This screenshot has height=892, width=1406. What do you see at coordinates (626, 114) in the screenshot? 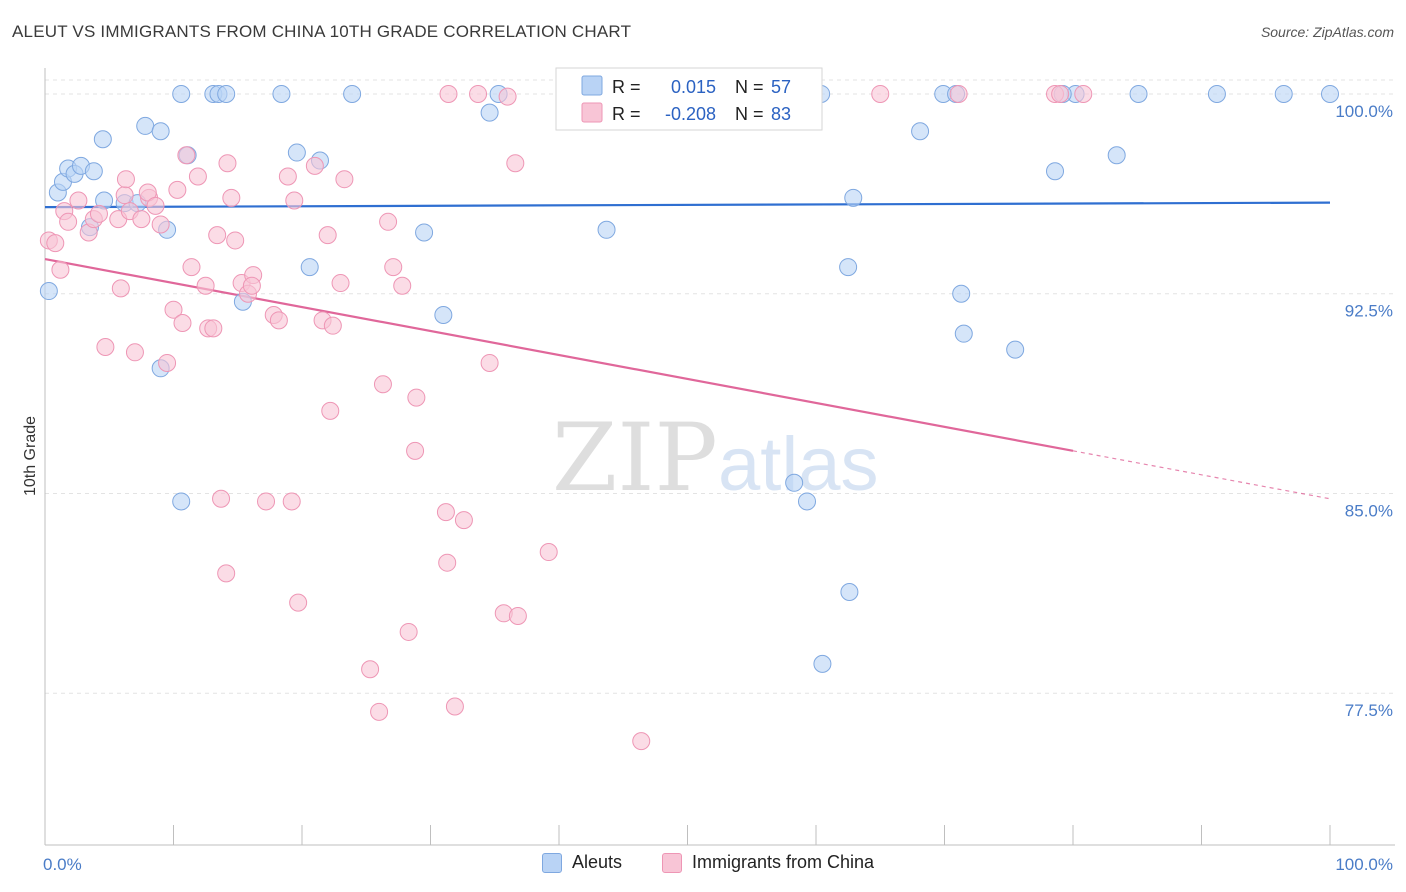
I see `legend-china-r-label: R =` at bounding box center [626, 114].